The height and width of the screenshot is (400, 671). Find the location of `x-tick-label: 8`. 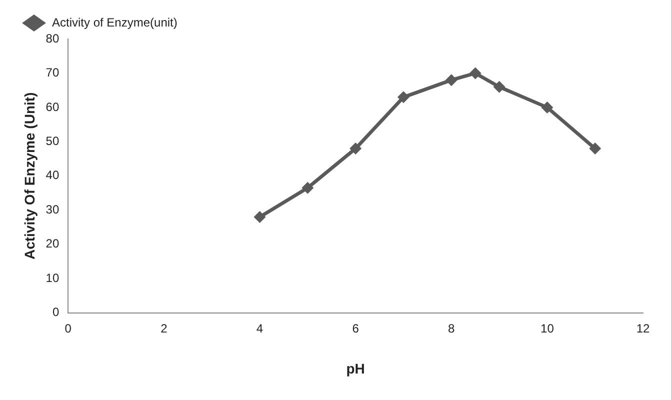

x-tick-label: 8 is located at coordinates (452, 328).